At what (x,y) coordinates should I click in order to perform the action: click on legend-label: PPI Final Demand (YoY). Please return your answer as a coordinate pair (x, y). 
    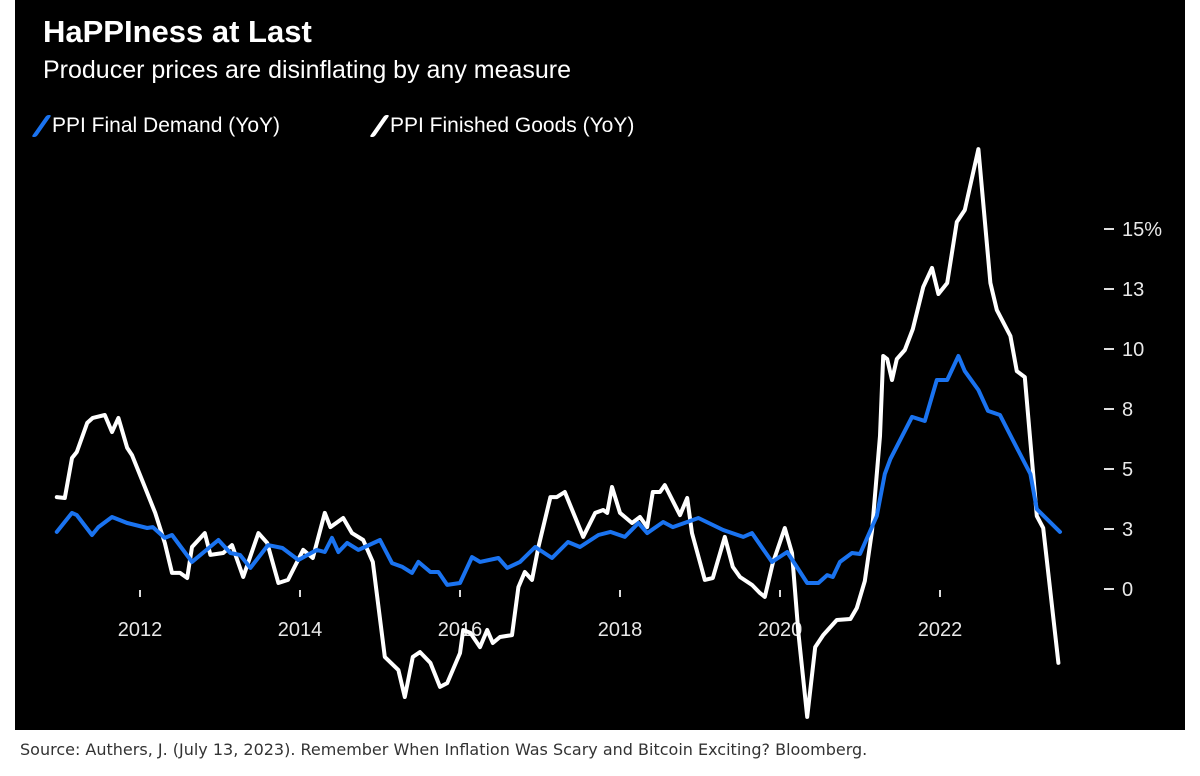
    Looking at the image, I should click on (166, 125).